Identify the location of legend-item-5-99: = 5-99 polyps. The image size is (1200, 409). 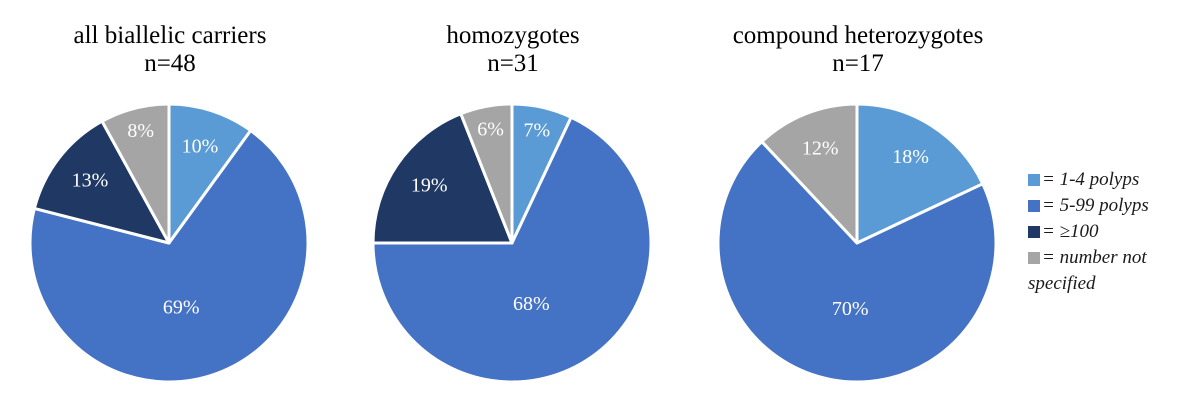
(1088, 206).